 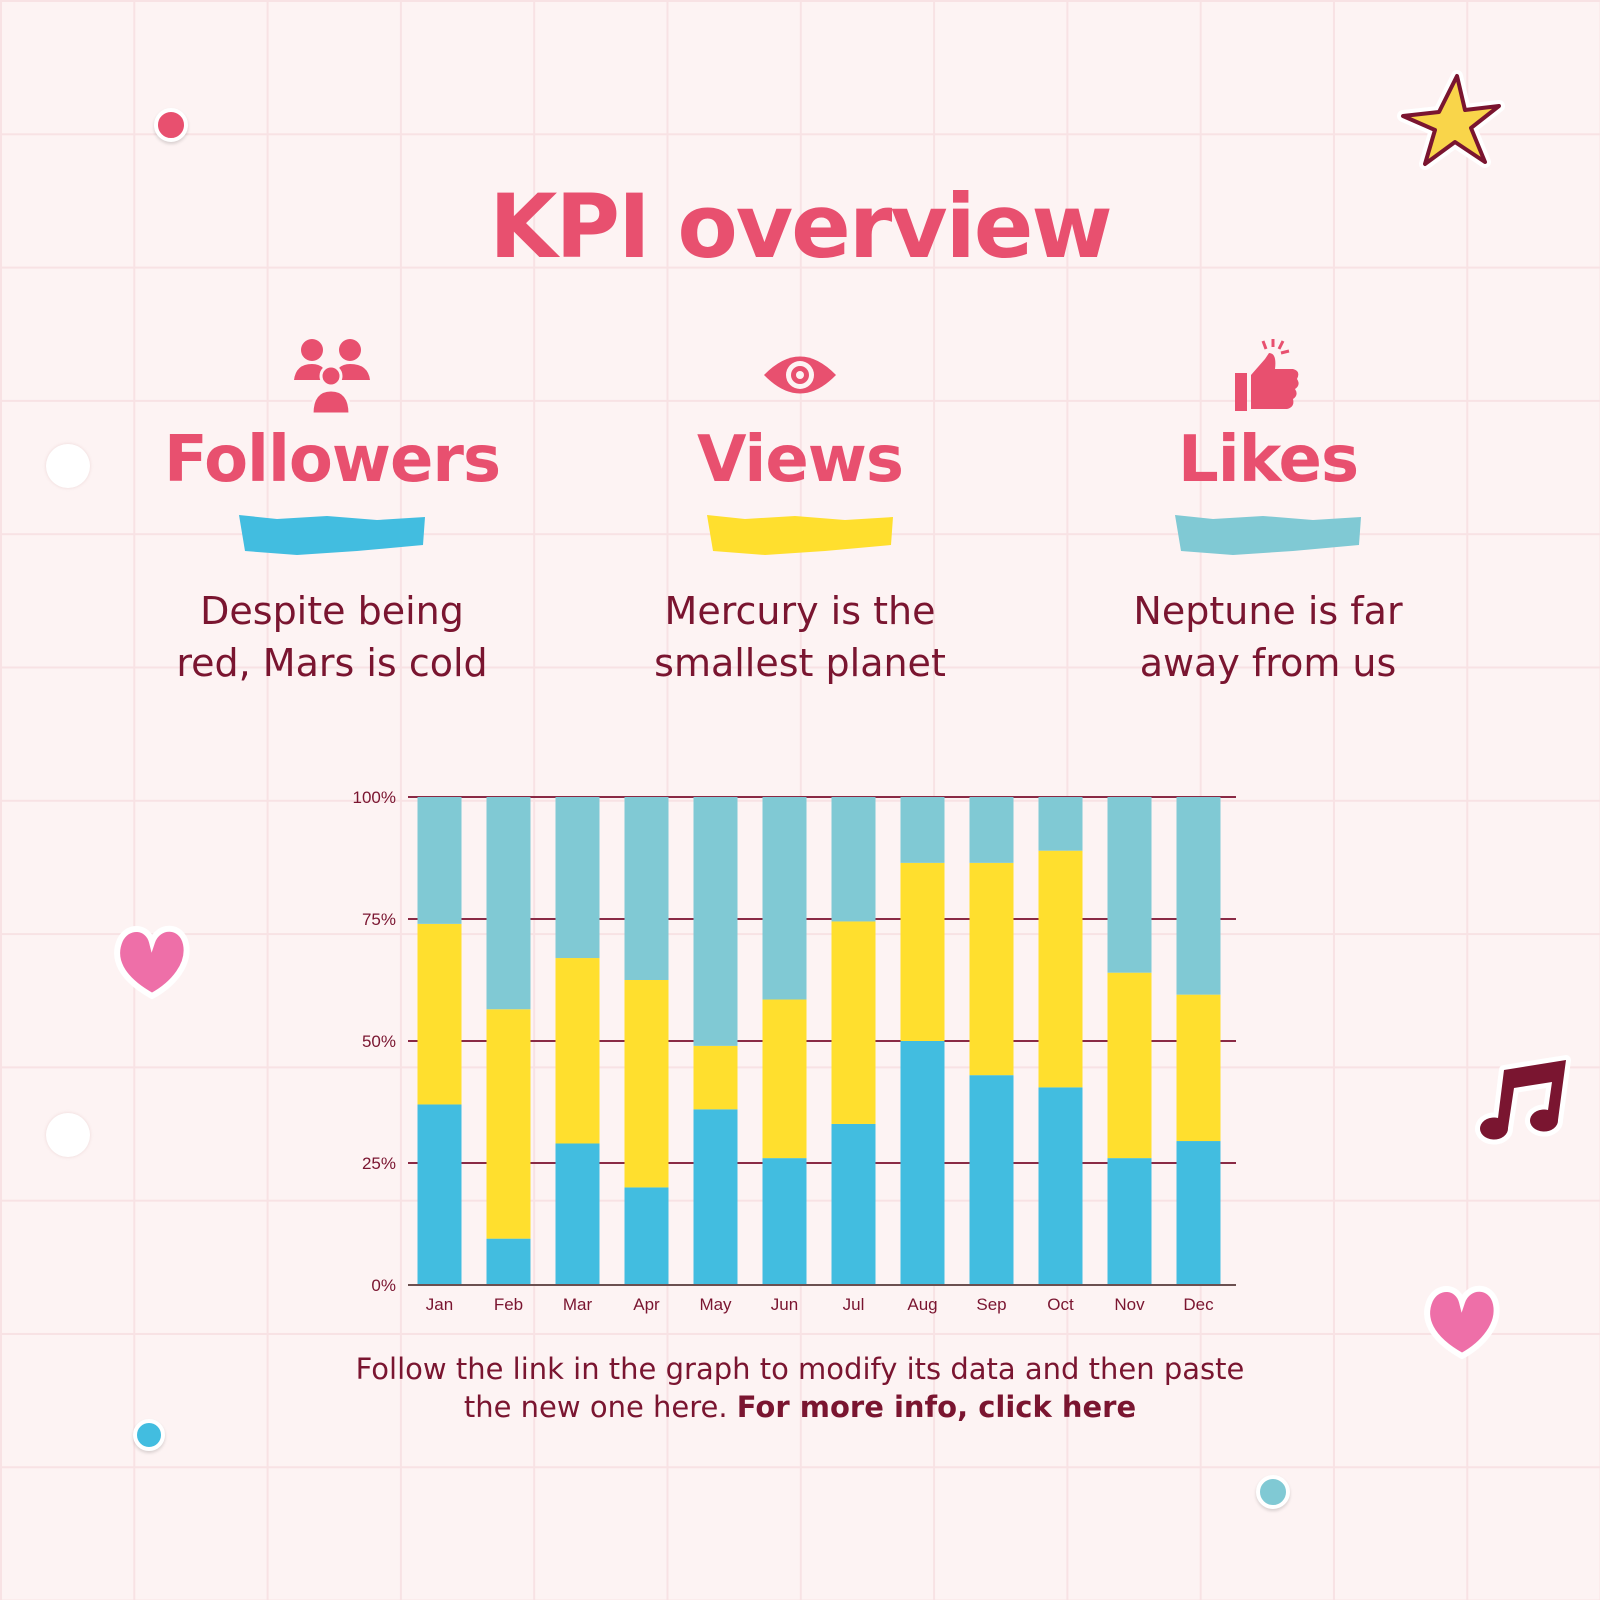 What do you see at coordinates (149, 1435) in the screenshot?
I see `decor-dot-blue` at bounding box center [149, 1435].